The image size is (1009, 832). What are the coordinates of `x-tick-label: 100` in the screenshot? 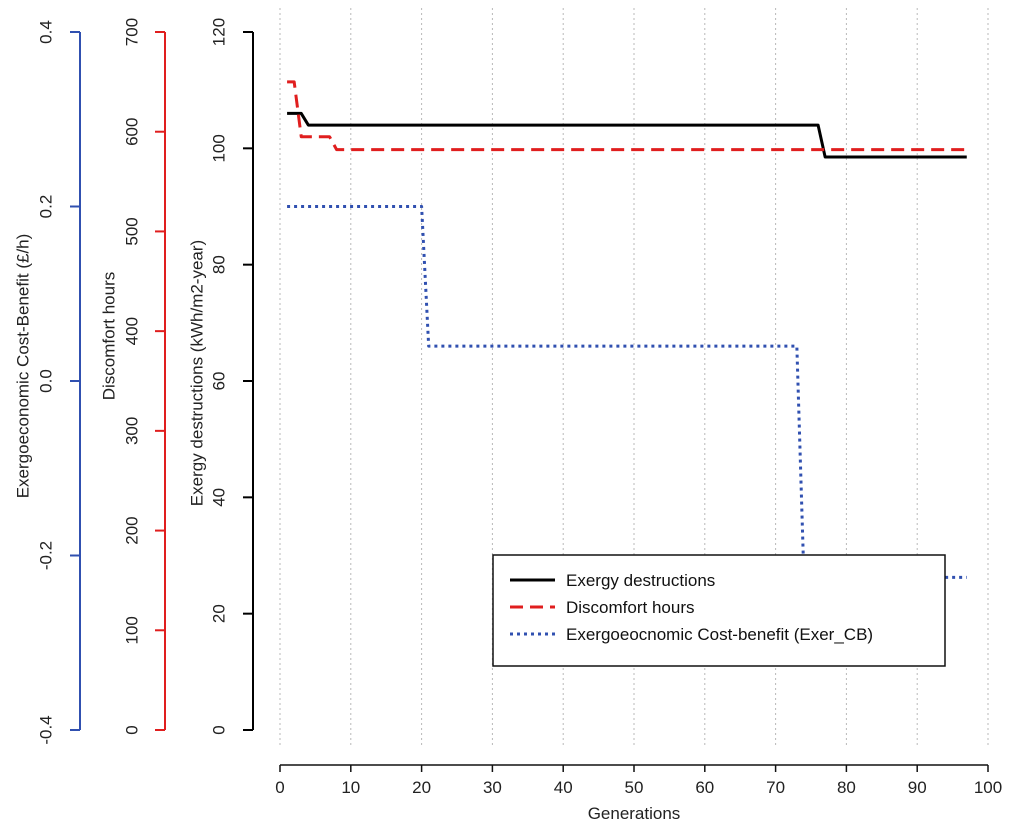 It's located at (988, 787).